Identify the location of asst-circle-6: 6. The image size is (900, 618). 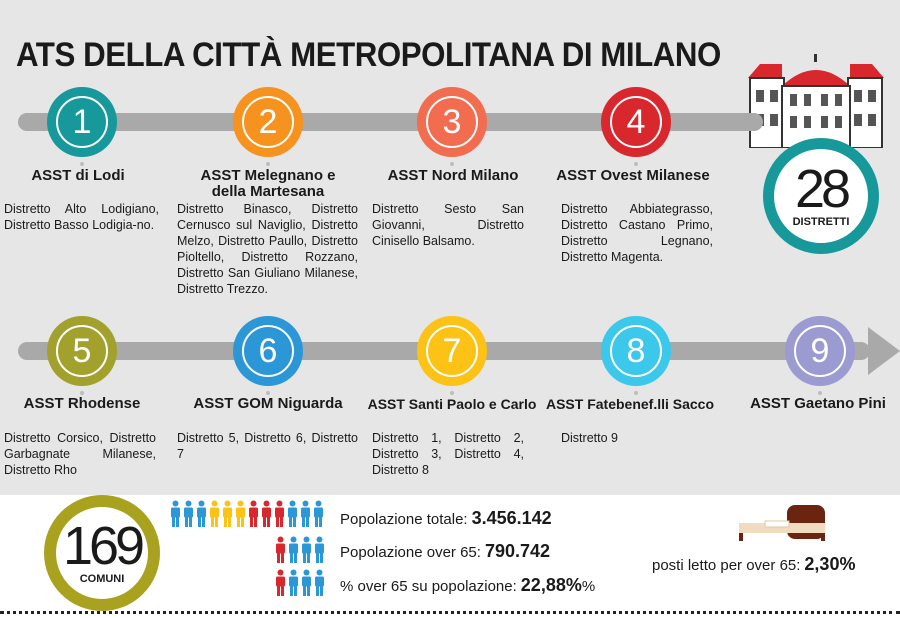
(268, 351).